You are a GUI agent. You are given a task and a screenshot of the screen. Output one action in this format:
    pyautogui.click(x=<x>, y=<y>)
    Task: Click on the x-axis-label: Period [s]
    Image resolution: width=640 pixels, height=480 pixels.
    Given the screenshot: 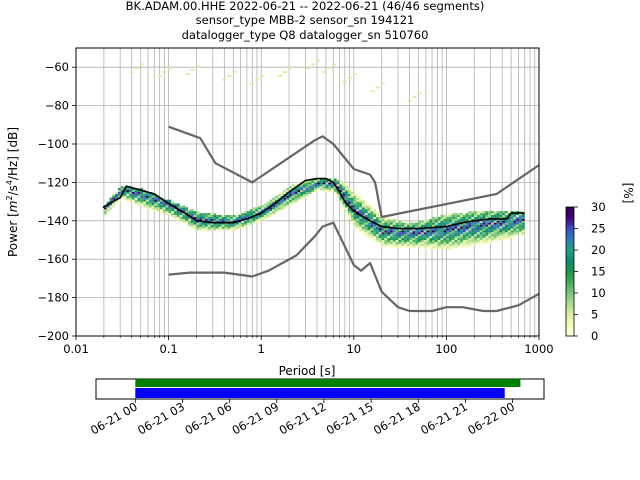 What is the action you would take?
    pyautogui.click(x=307, y=371)
    